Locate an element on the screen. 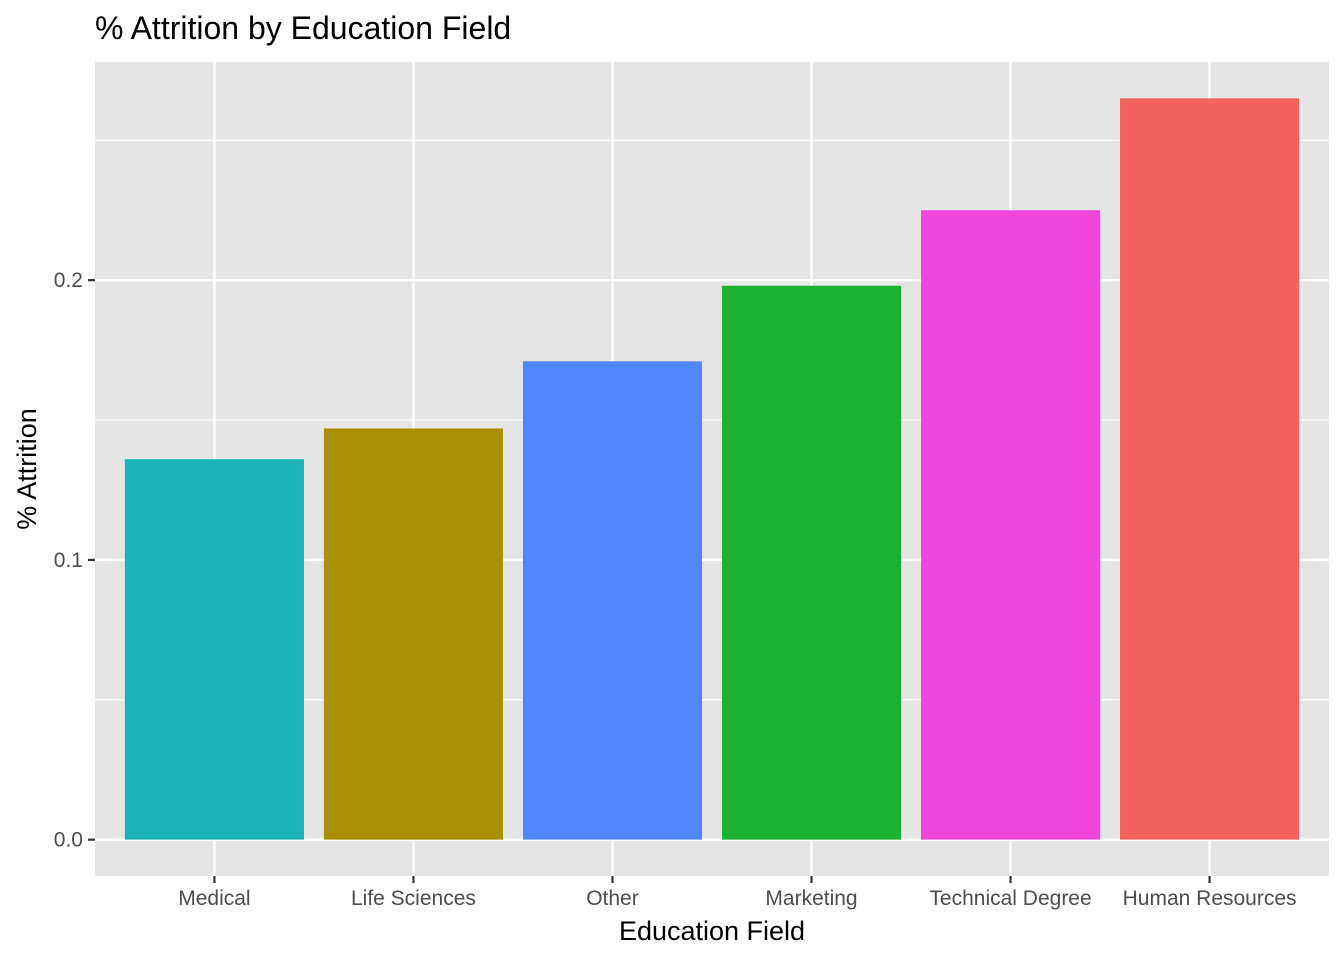 The height and width of the screenshot is (960, 1344). bar-technical-degree is located at coordinates (1010, 525).